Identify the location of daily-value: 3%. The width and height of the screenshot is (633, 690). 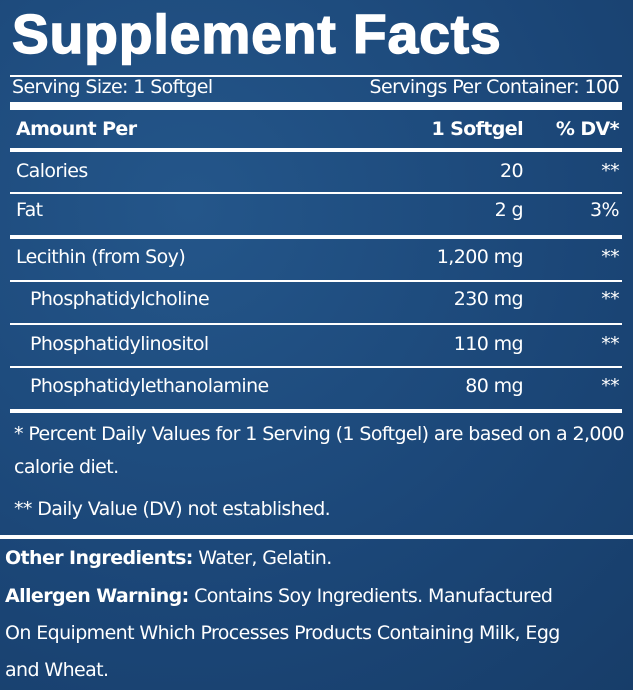
(605, 210).